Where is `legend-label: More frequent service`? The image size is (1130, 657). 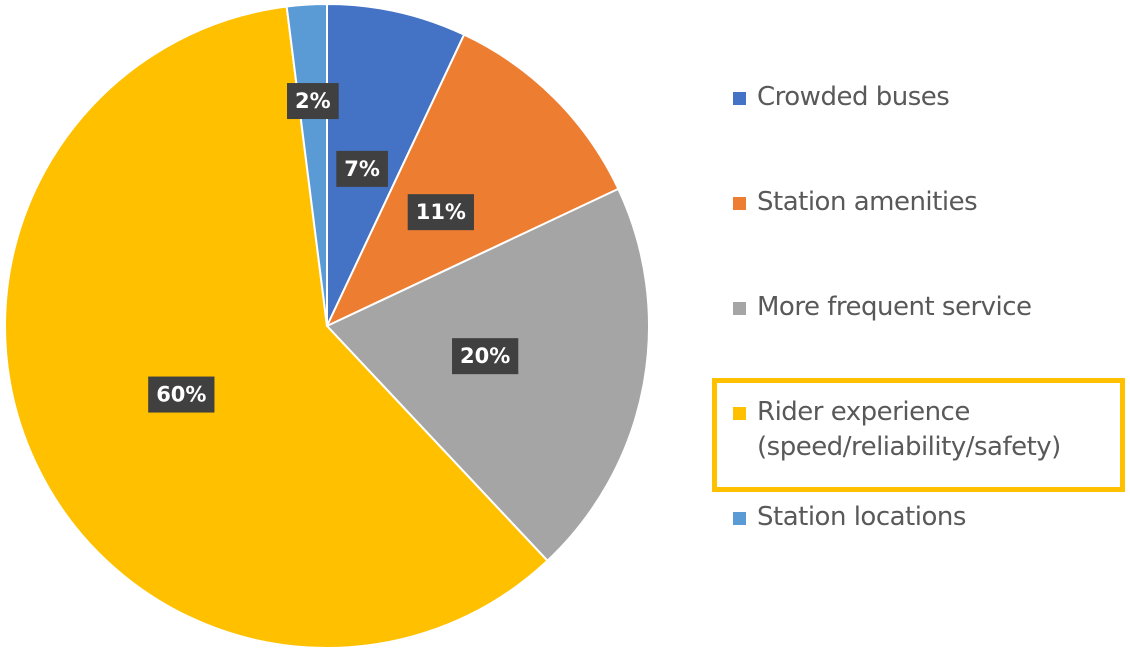 legend-label: More frequent service is located at coordinates (894, 307).